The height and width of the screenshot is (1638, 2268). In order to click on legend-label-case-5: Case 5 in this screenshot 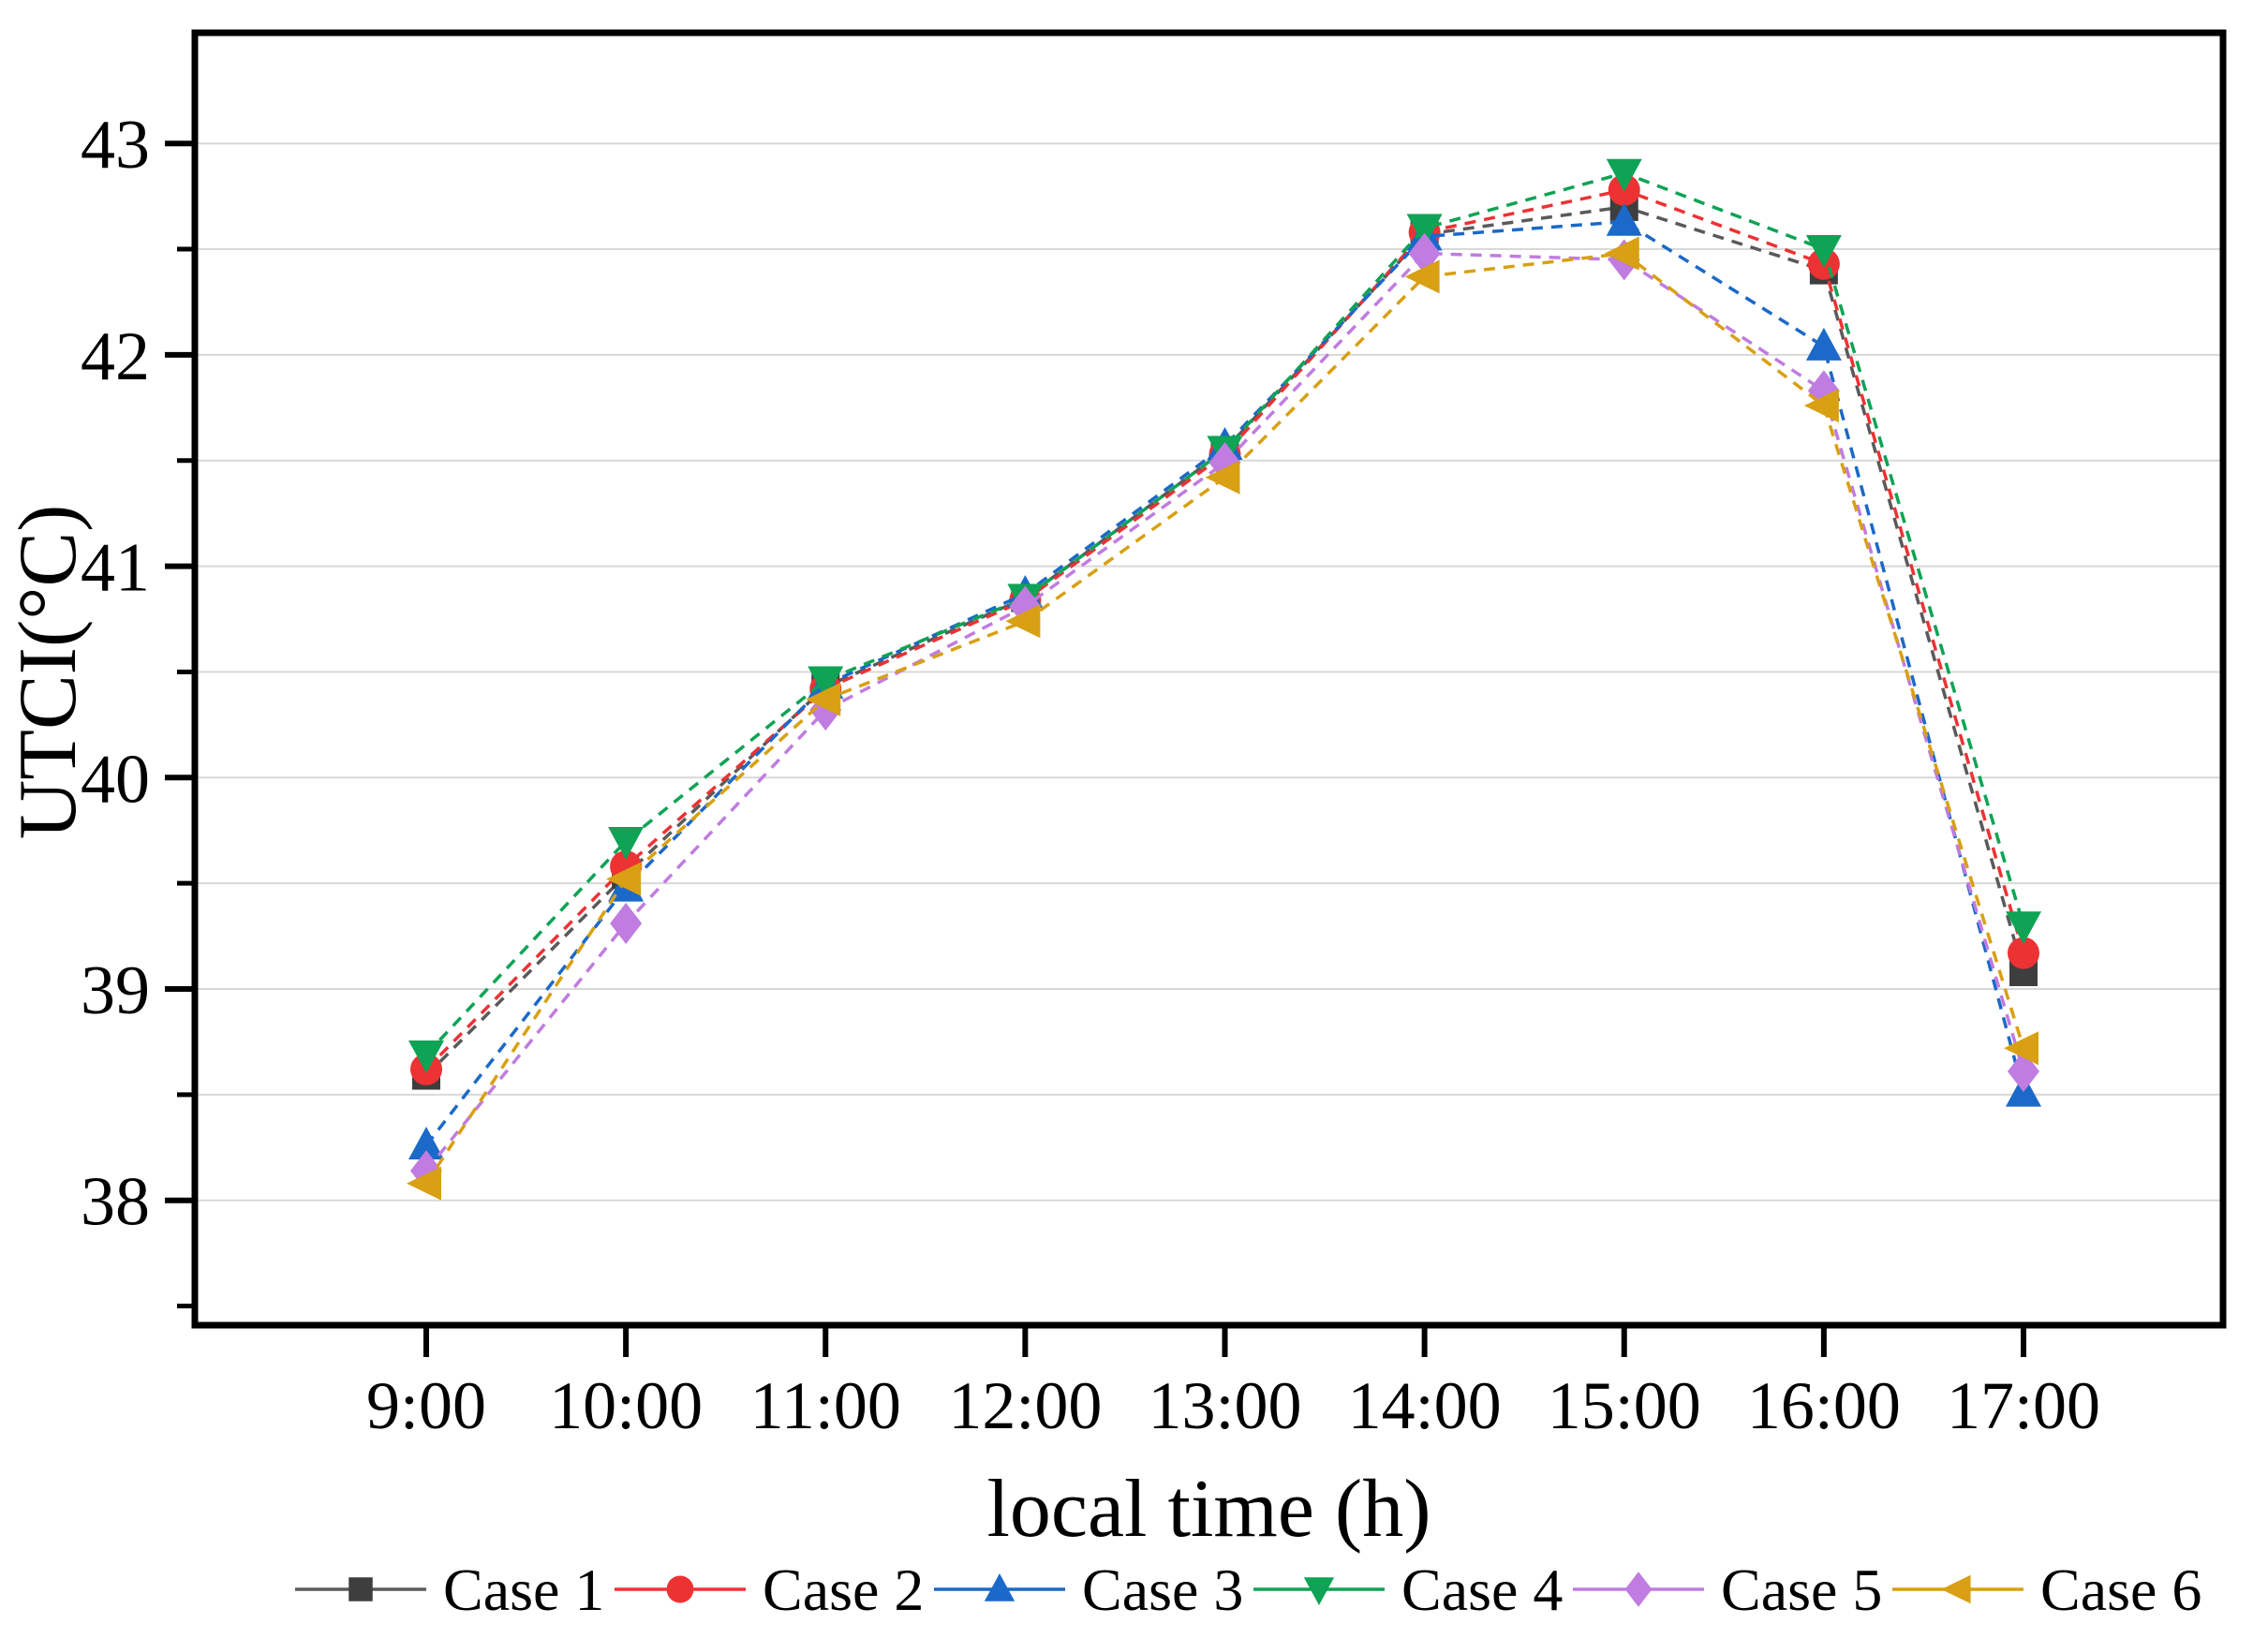, I will do `click(1801, 1590)`.